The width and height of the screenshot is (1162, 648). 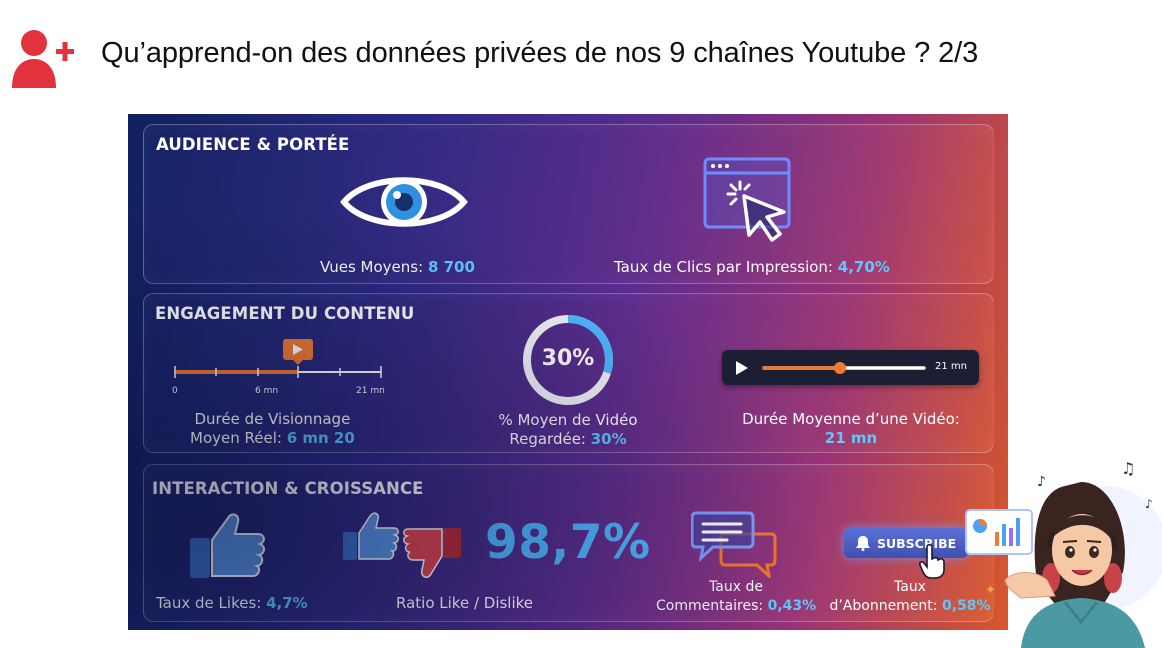 What do you see at coordinates (402, 545) in the screenshot?
I see `like-dislike-icon` at bounding box center [402, 545].